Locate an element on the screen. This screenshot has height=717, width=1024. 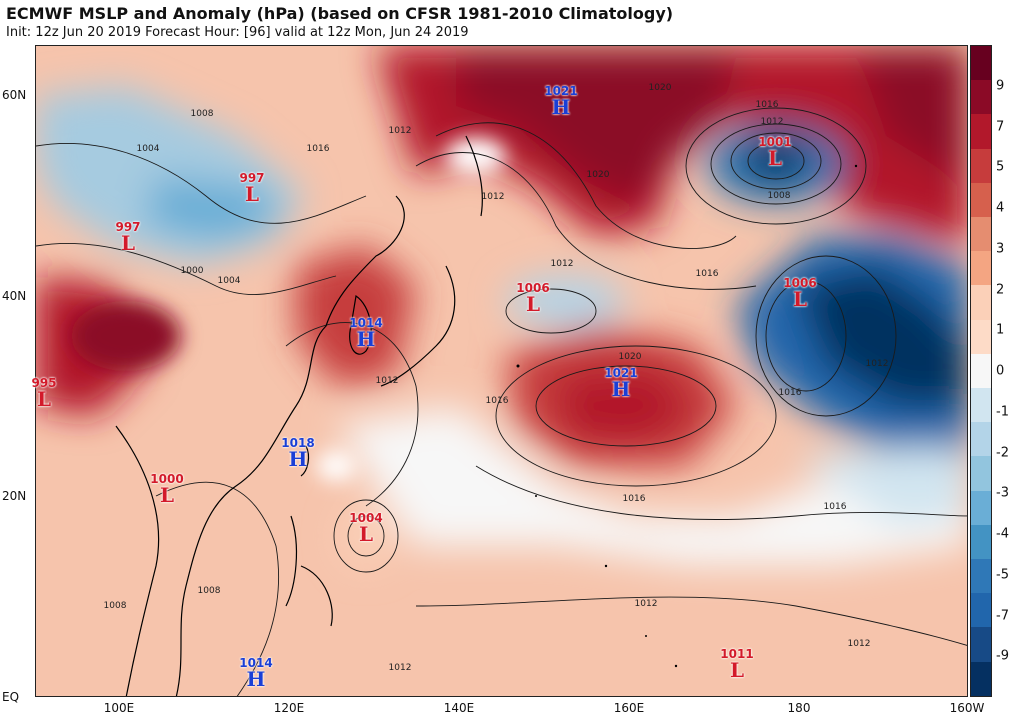
lon-label: 160W is located at coordinates (967, 708).